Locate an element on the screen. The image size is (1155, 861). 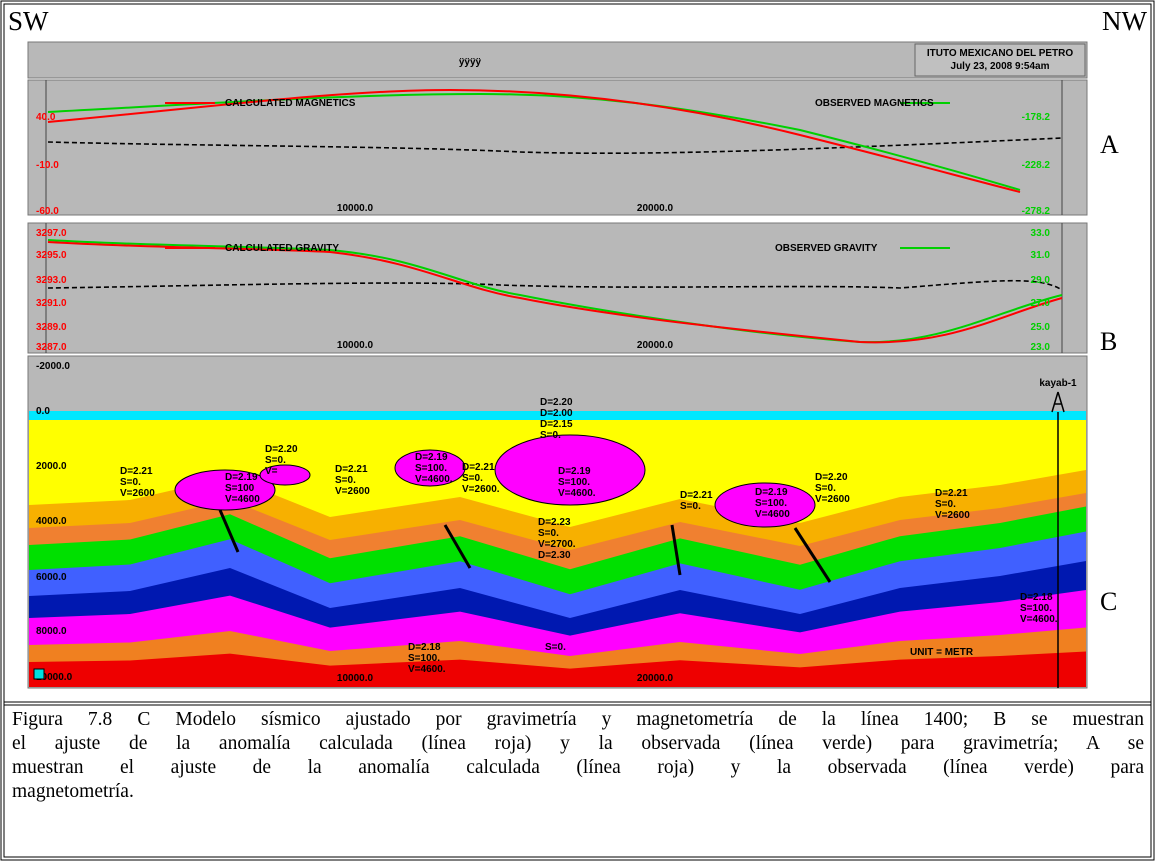
body-label-line: D=2.00 is located at coordinates (556, 413).